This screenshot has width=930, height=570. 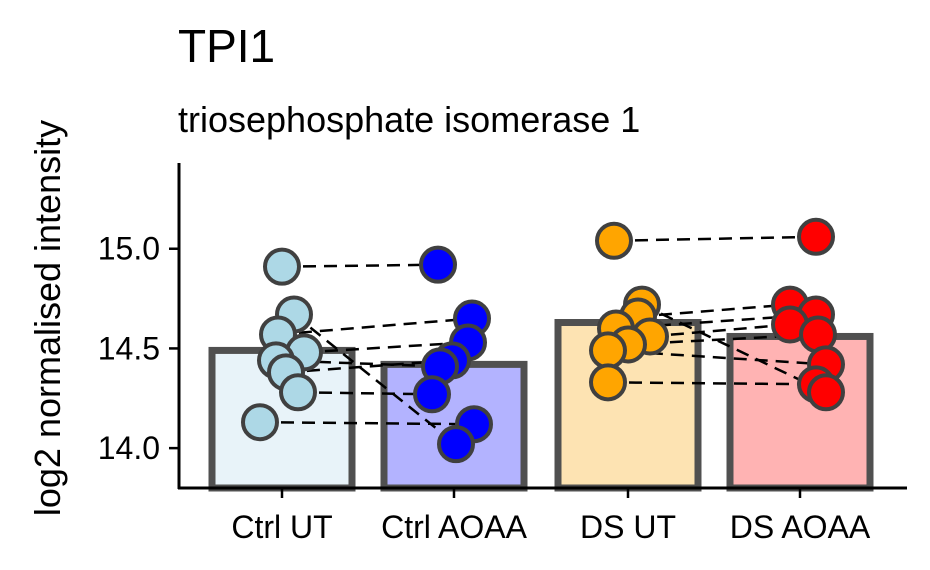 I want to click on x-tick-label-2: DS UT, so click(x=628, y=527).